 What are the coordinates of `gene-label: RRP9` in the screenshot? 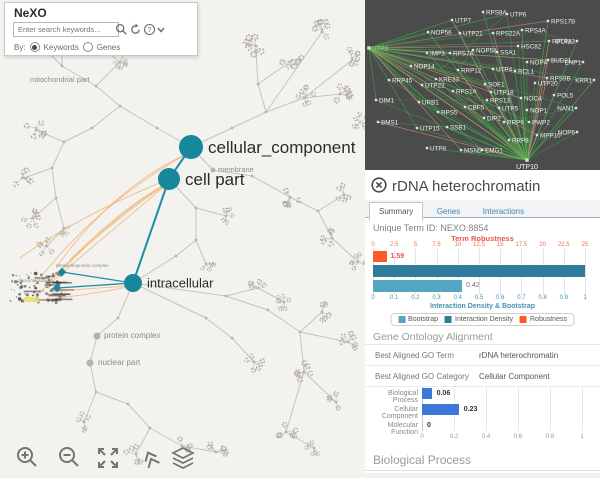 It's located at (515, 123).